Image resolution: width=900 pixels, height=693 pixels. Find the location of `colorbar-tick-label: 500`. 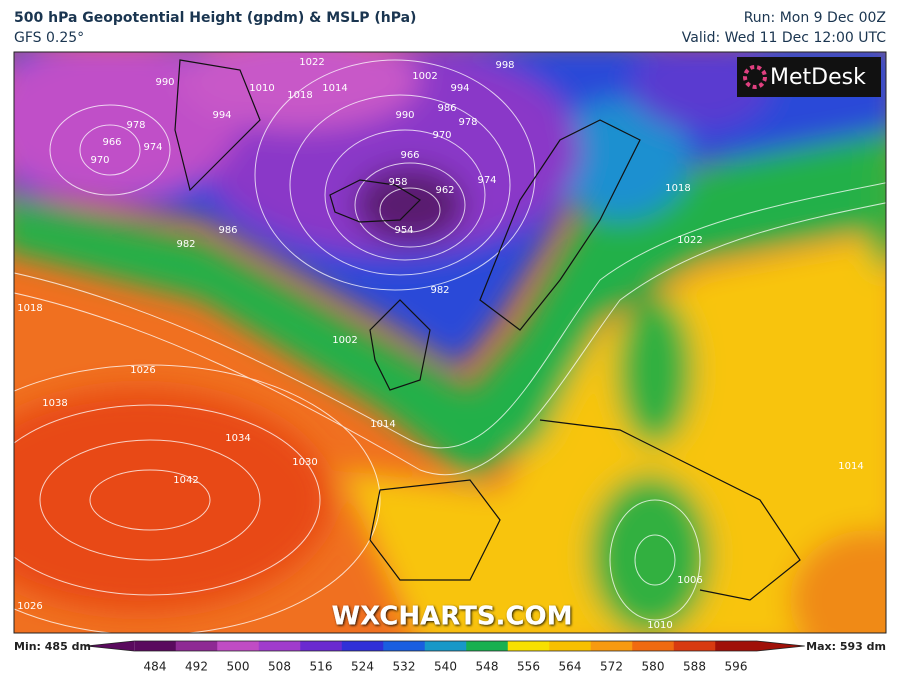

colorbar-tick-label: 500 is located at coordinates (238, 667).